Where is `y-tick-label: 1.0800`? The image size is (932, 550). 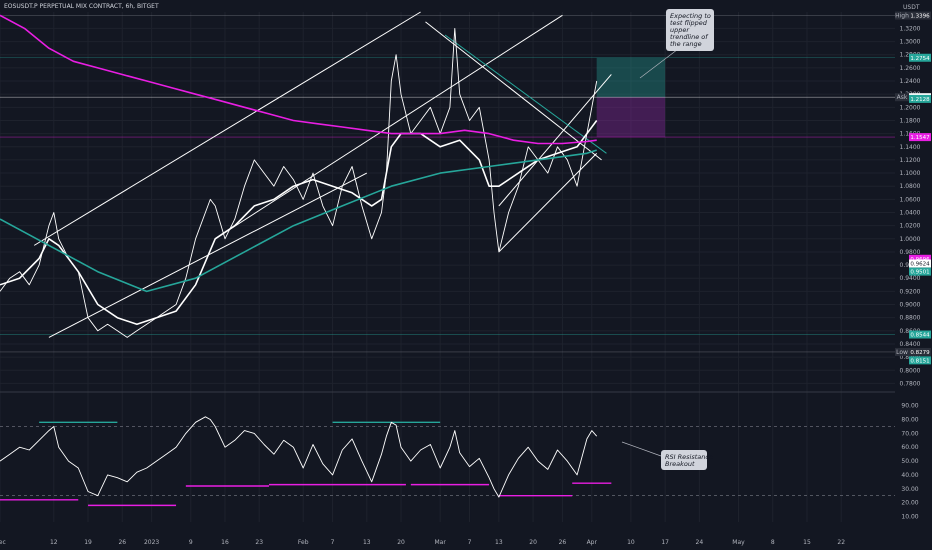
y-tick-label: 1.0800 is located at coordinates (910, 186).